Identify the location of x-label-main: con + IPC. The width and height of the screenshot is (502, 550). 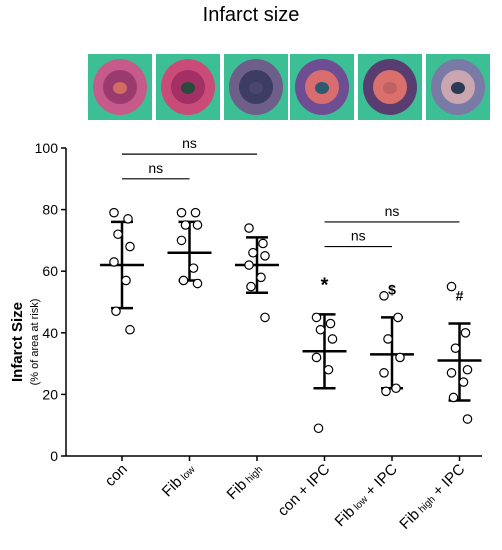
(303, 490).